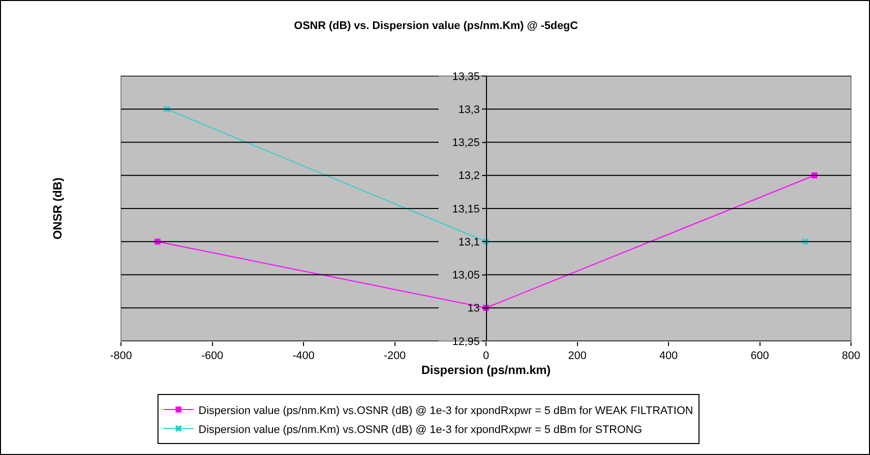 This screenshot has height=455, width=870. Describe the element at coordinates (466, 143) in the screenshot. I see `y-tick-label: 13,25` at that location.